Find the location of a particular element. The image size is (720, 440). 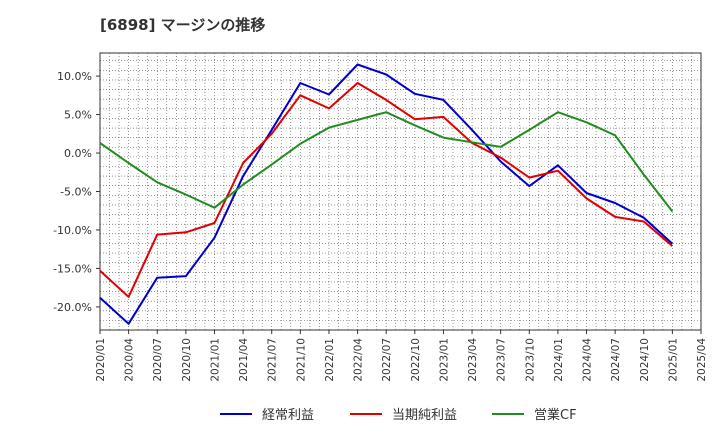

x-tick-label: 2022/01 is located at coordinates (330, 360).